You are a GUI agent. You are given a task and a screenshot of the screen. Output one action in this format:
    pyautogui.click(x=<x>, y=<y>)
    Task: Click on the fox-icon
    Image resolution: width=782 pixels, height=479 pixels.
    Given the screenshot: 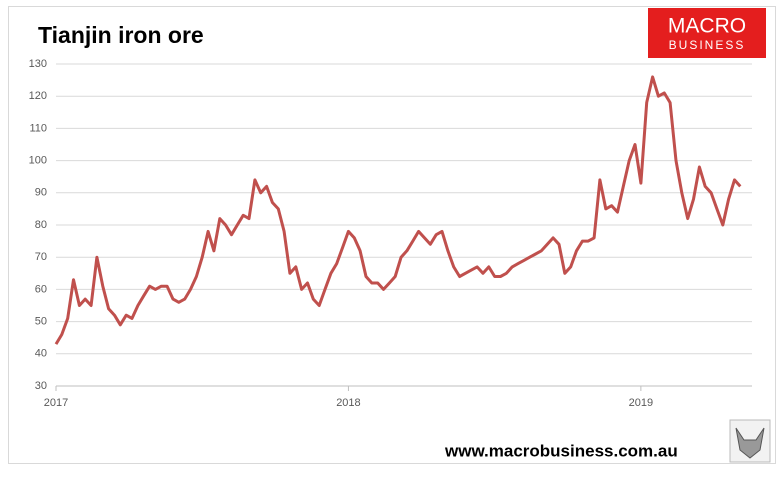 What is the action you would take?
    pyautogui.click(x=750, y=441)
    